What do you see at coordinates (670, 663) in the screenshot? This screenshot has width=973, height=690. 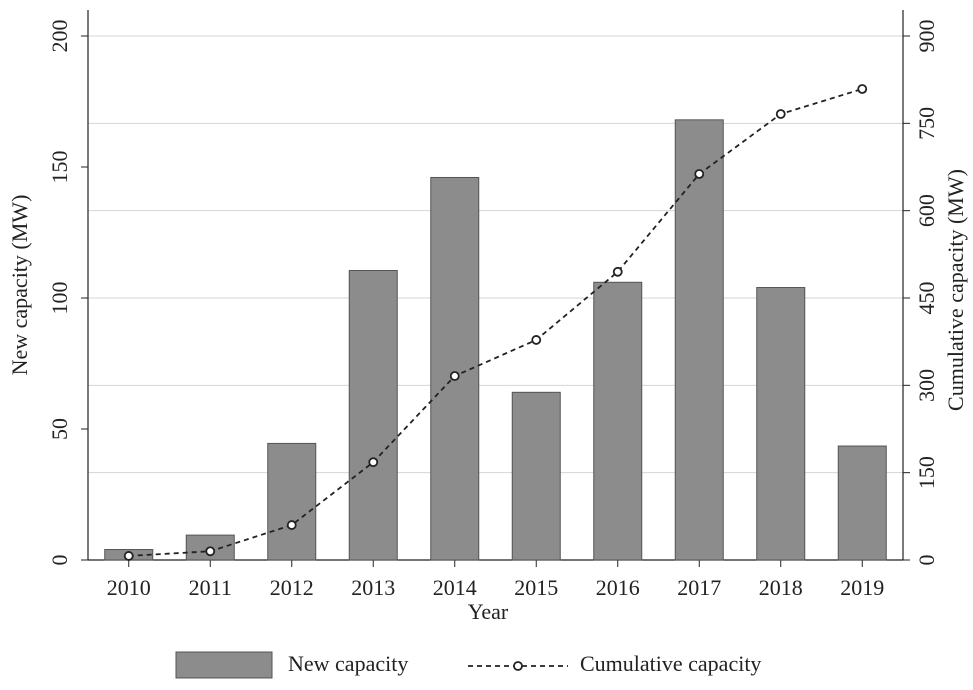 I see `legend-label: Cumulative capacity` at bounding box center [670, 663].